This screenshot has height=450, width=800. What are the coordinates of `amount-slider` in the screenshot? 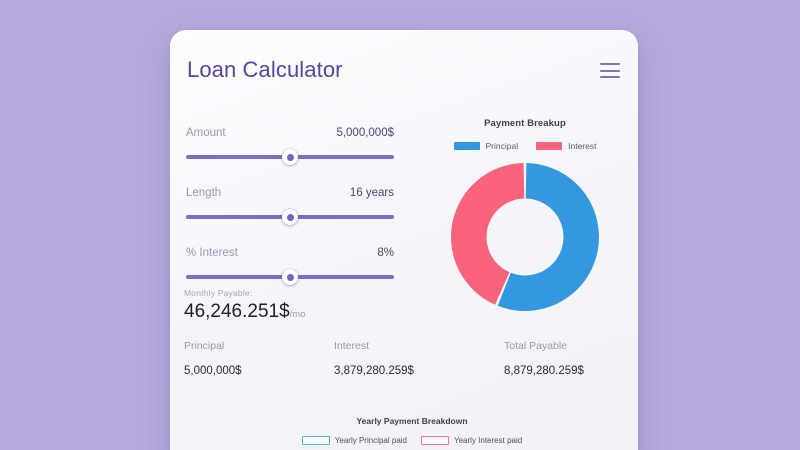 It's located at (290, 157).